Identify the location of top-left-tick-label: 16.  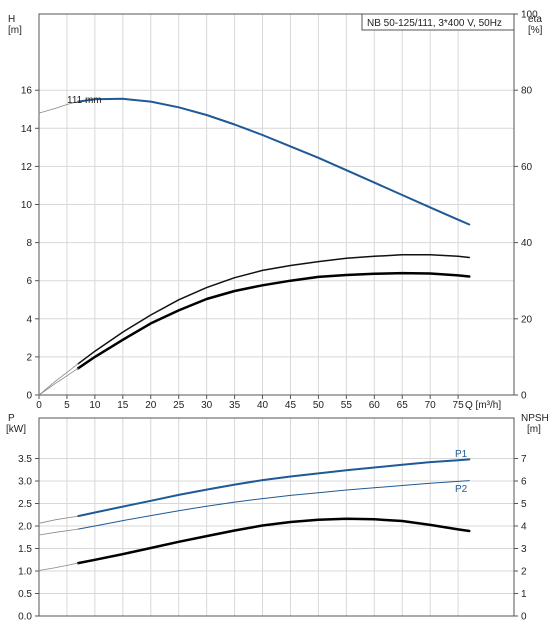
(27, 91).